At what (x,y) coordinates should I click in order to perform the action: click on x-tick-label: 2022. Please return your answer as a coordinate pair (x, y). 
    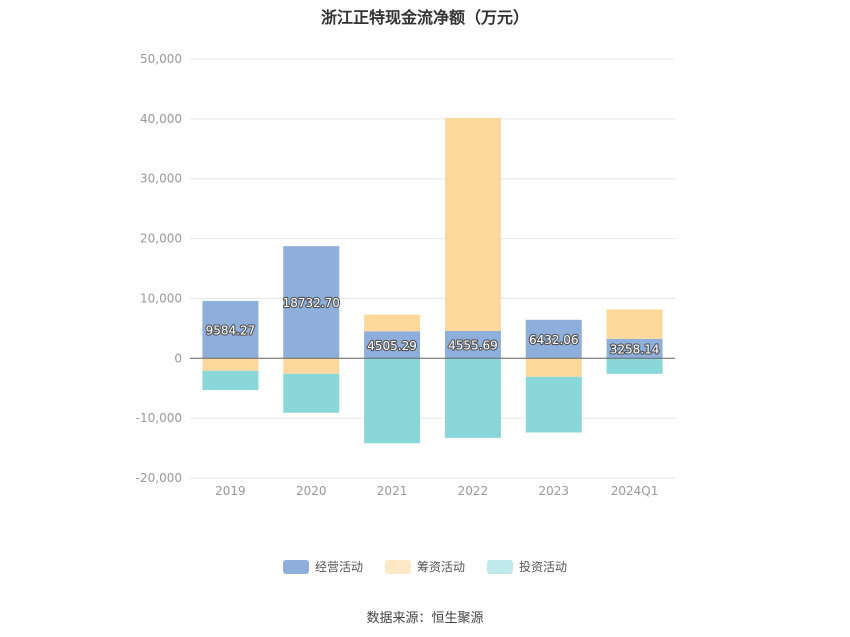
    Looking at the image, I should click on (473, 491).